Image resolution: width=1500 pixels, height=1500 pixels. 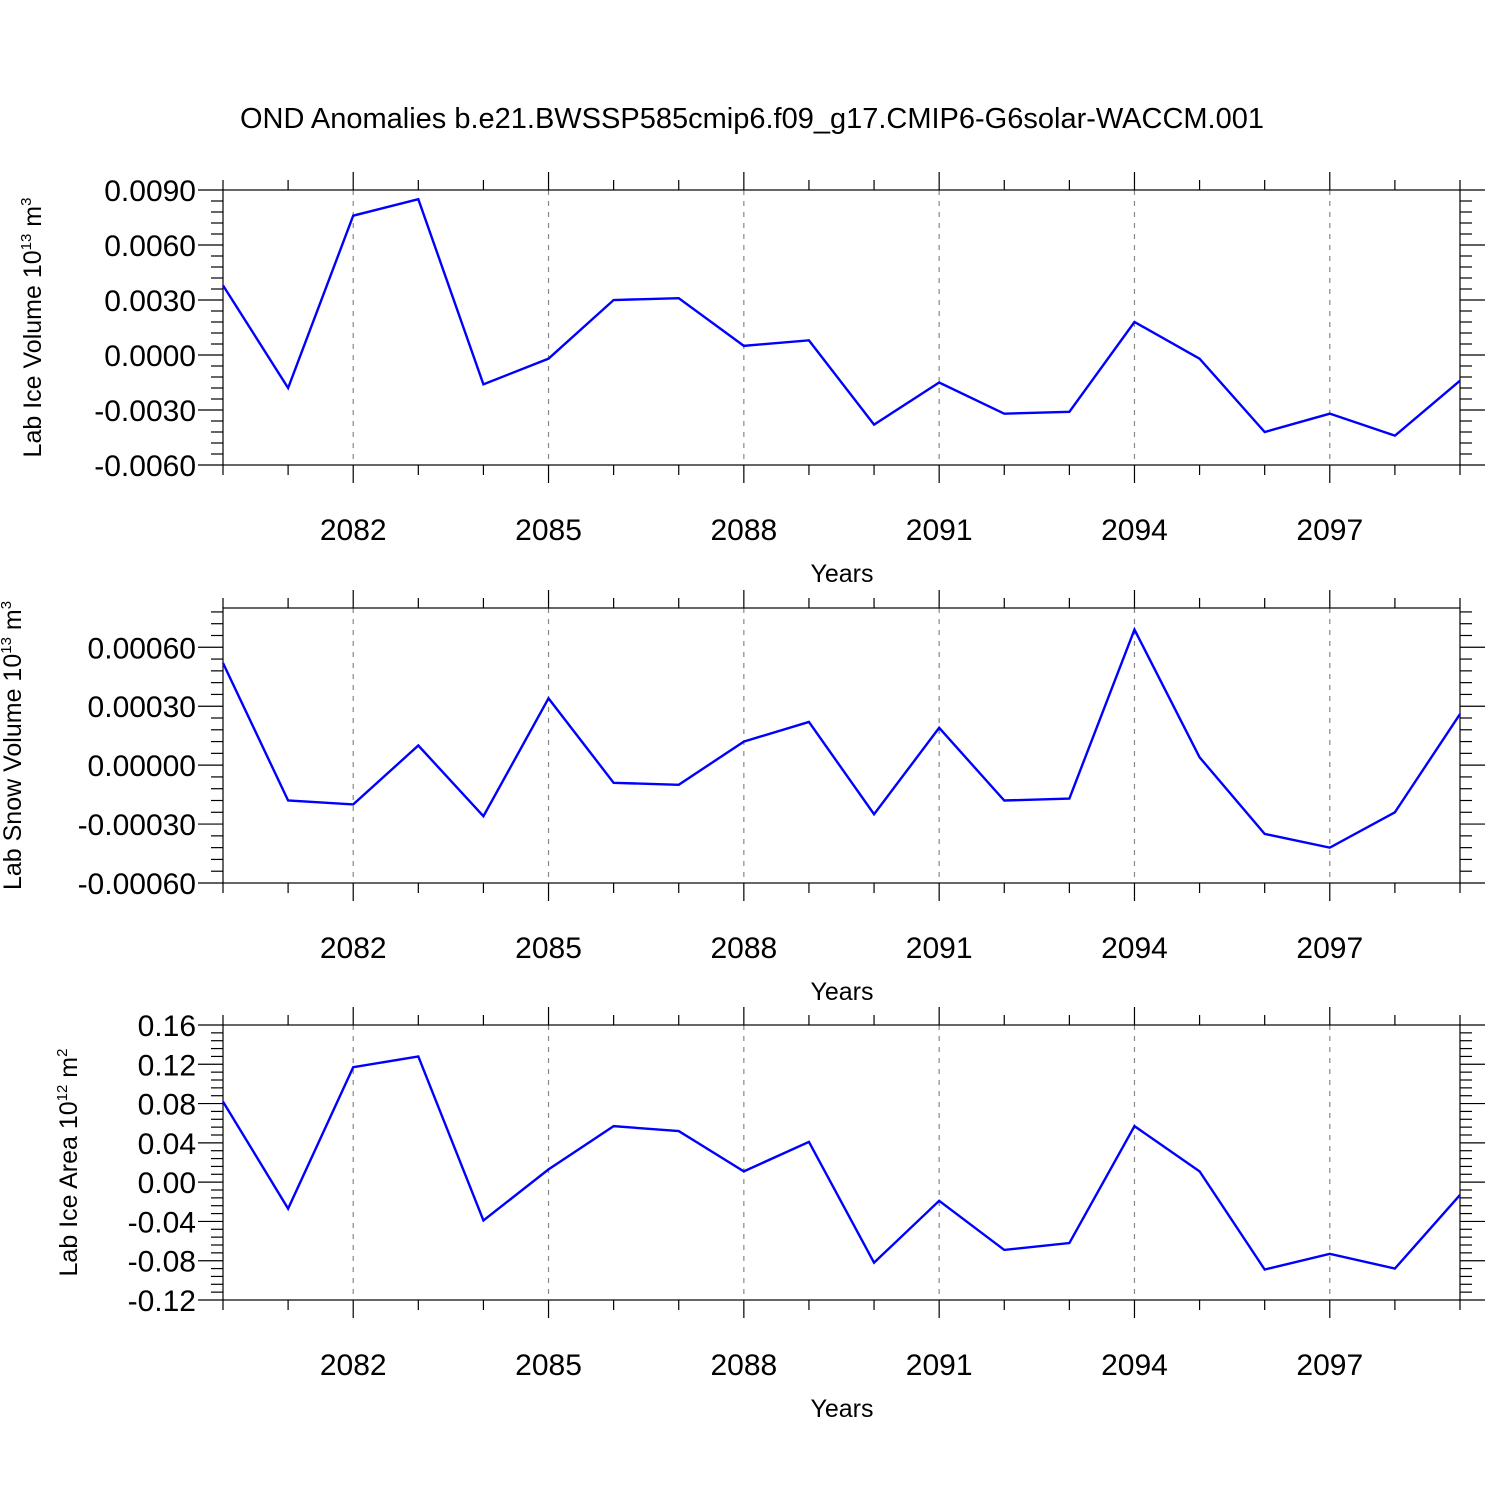 What do you see at coordinates (142, 766) in the screenshot?
I see `y-tick-label: 0.00000` at bounding box center [142, 766].